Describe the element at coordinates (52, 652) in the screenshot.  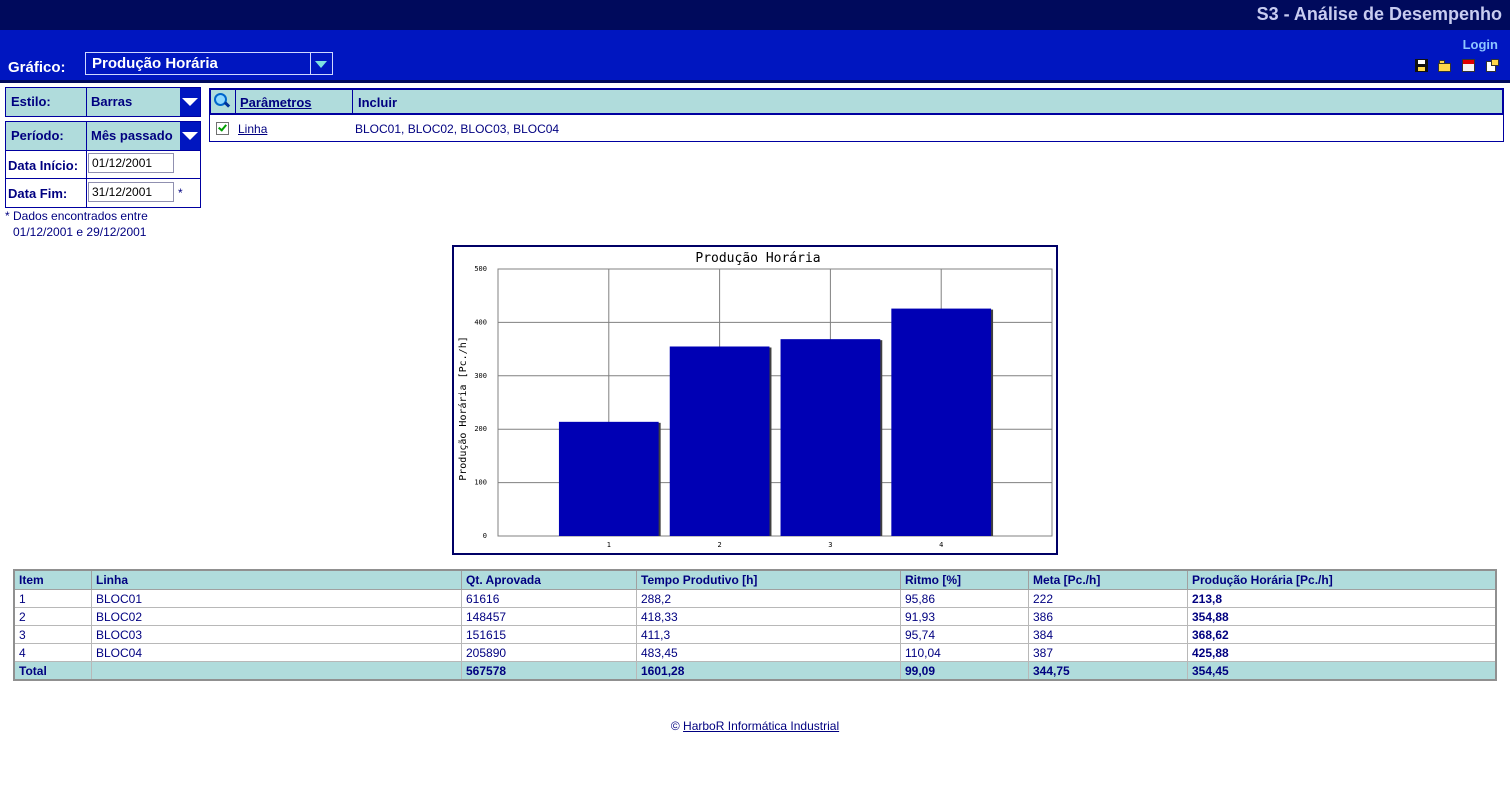
I see `table-cell: 4` at that location.